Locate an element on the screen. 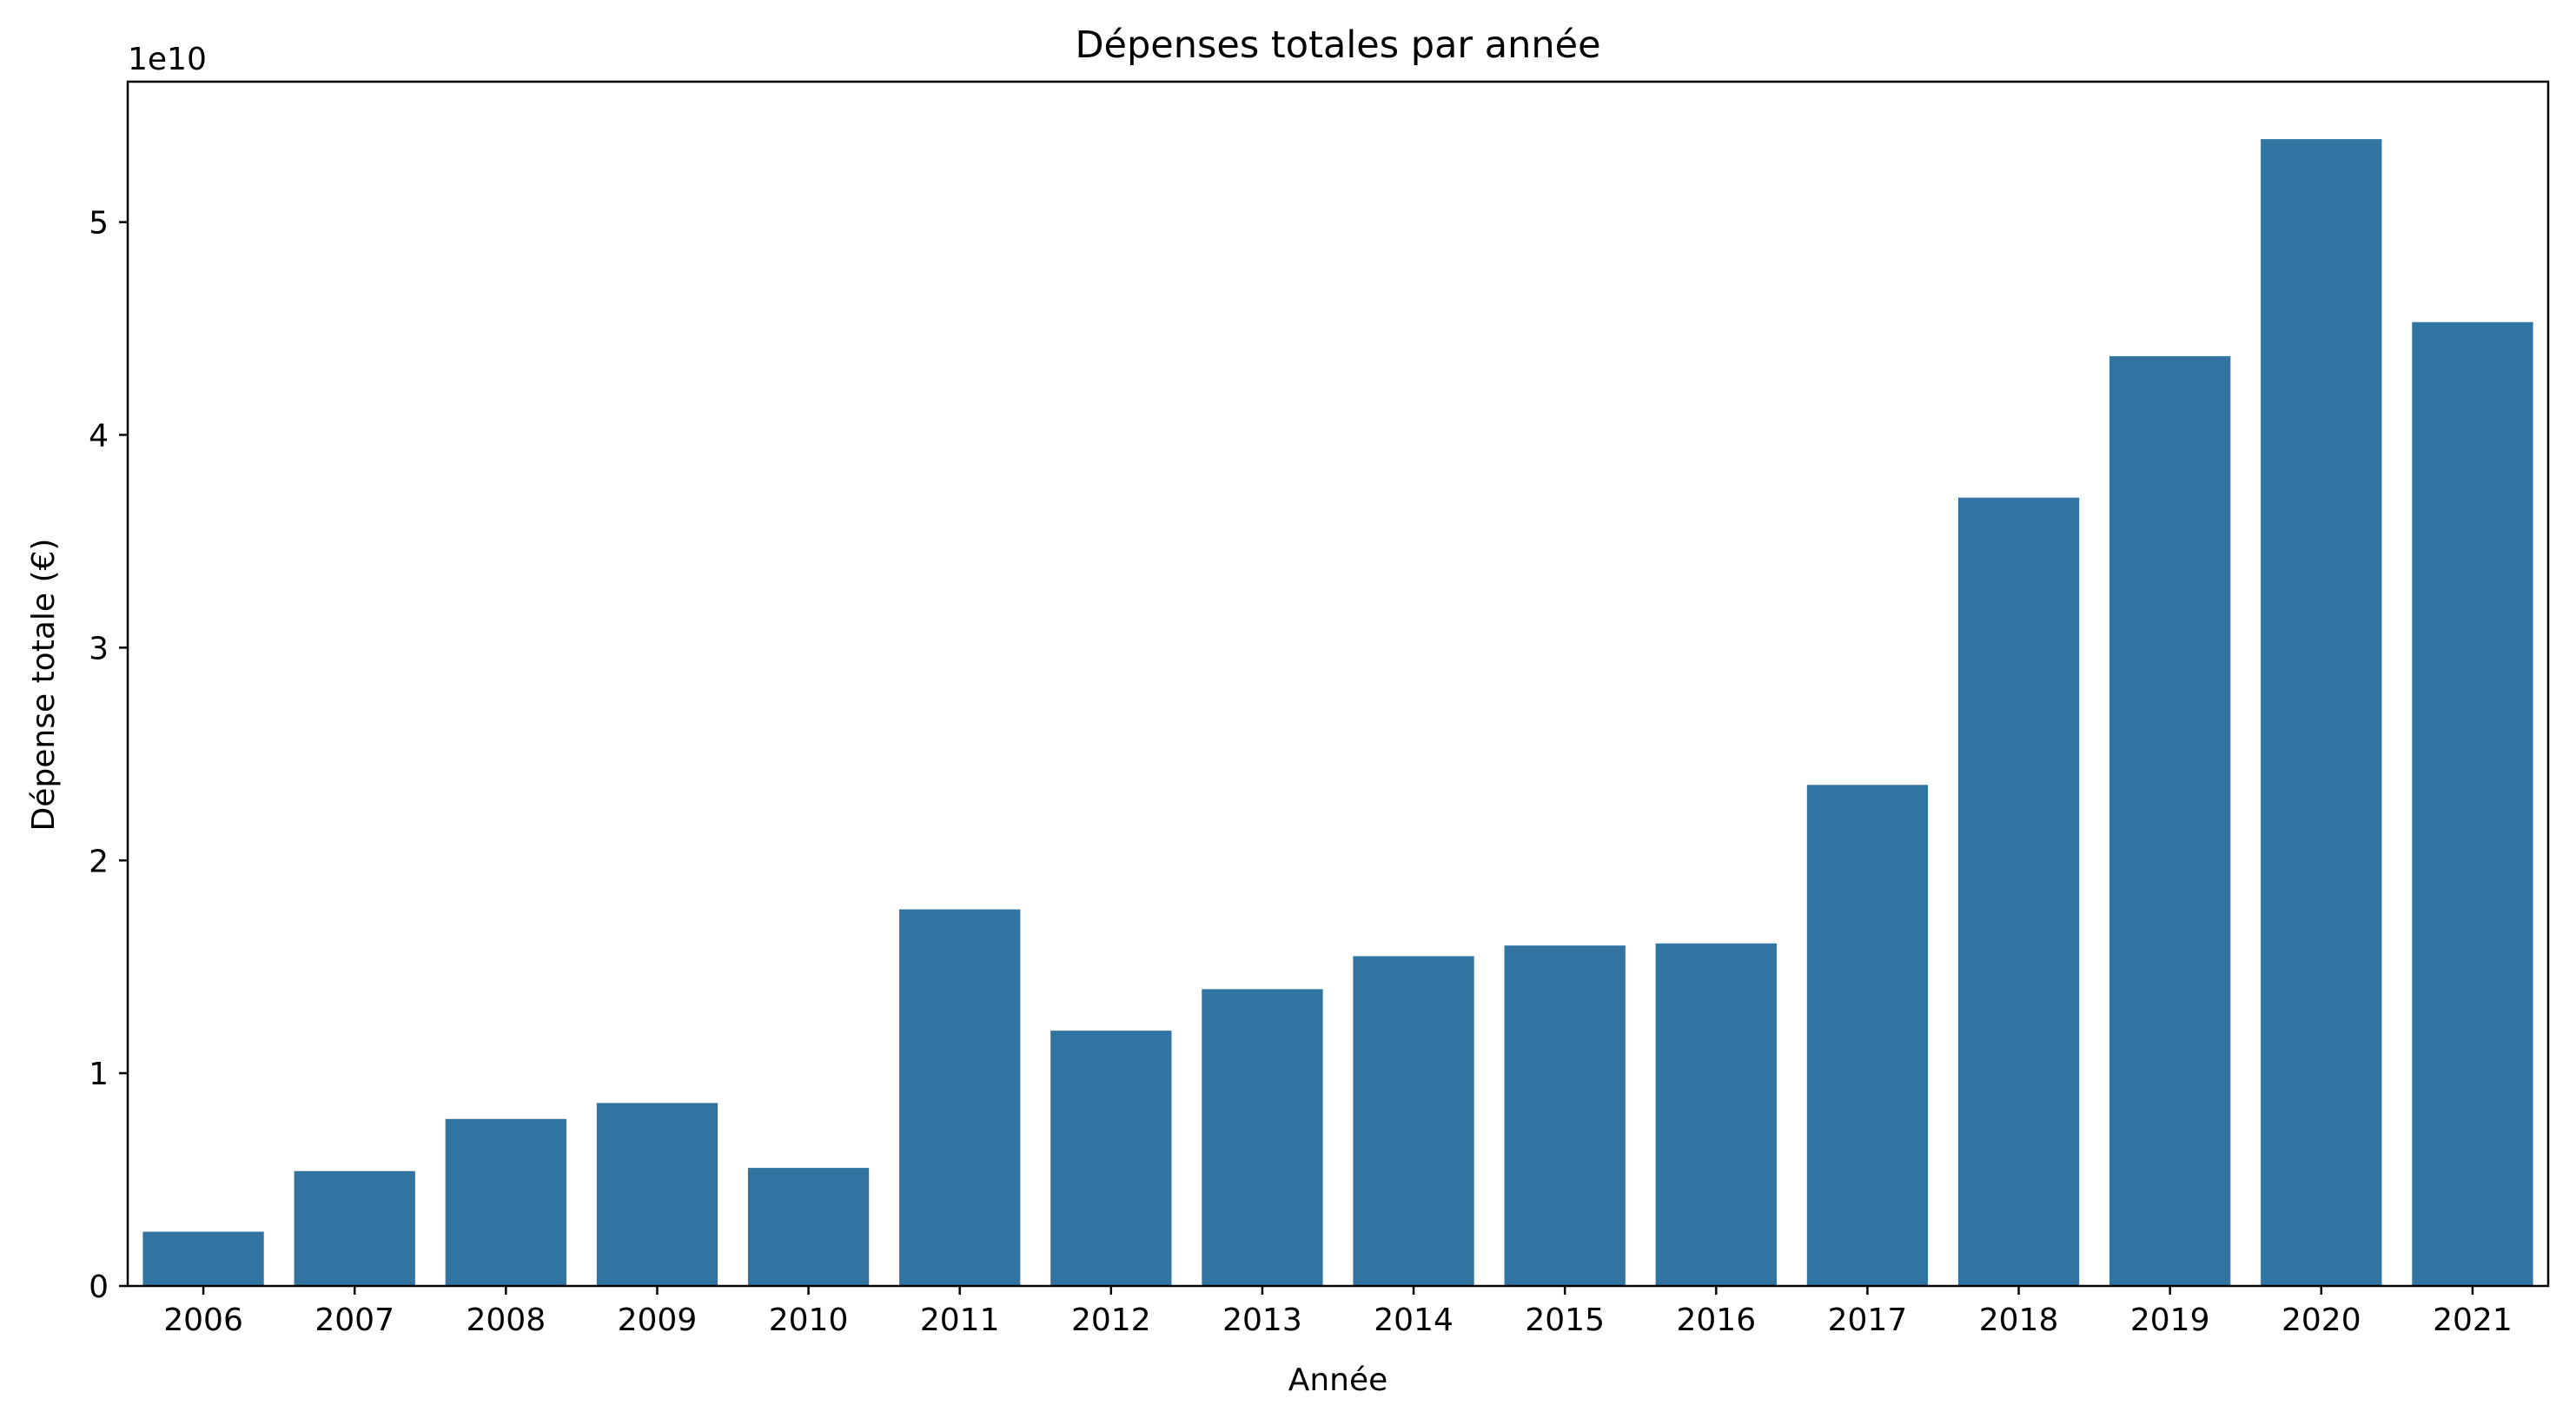  x-tick-label: 2015 is located at coordinates (1565, 1320).